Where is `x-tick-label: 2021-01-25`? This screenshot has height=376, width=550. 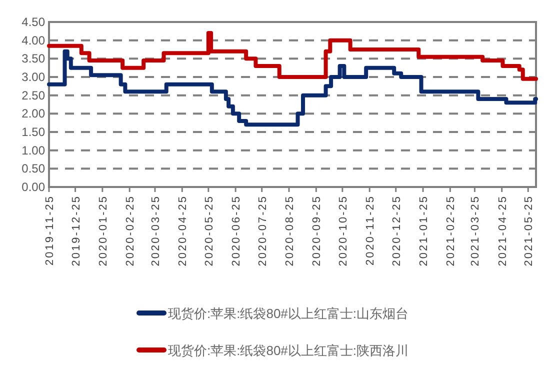 x-tick-label: 2021-01-25 is located at coordinates (424, 230).